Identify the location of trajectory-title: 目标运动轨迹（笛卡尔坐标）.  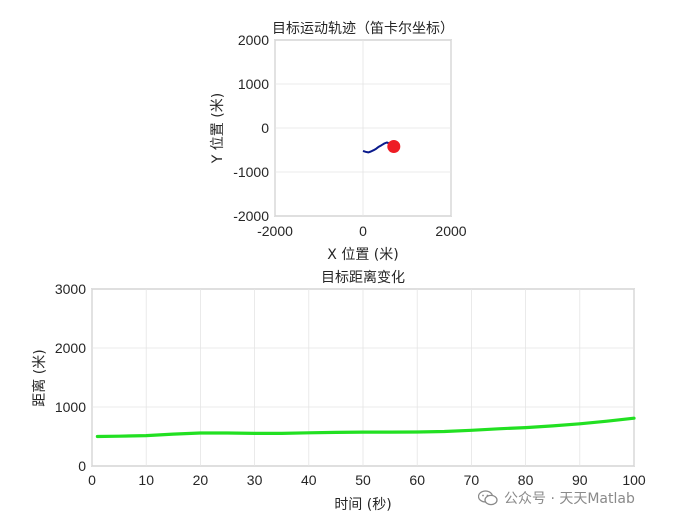
(363, 29).